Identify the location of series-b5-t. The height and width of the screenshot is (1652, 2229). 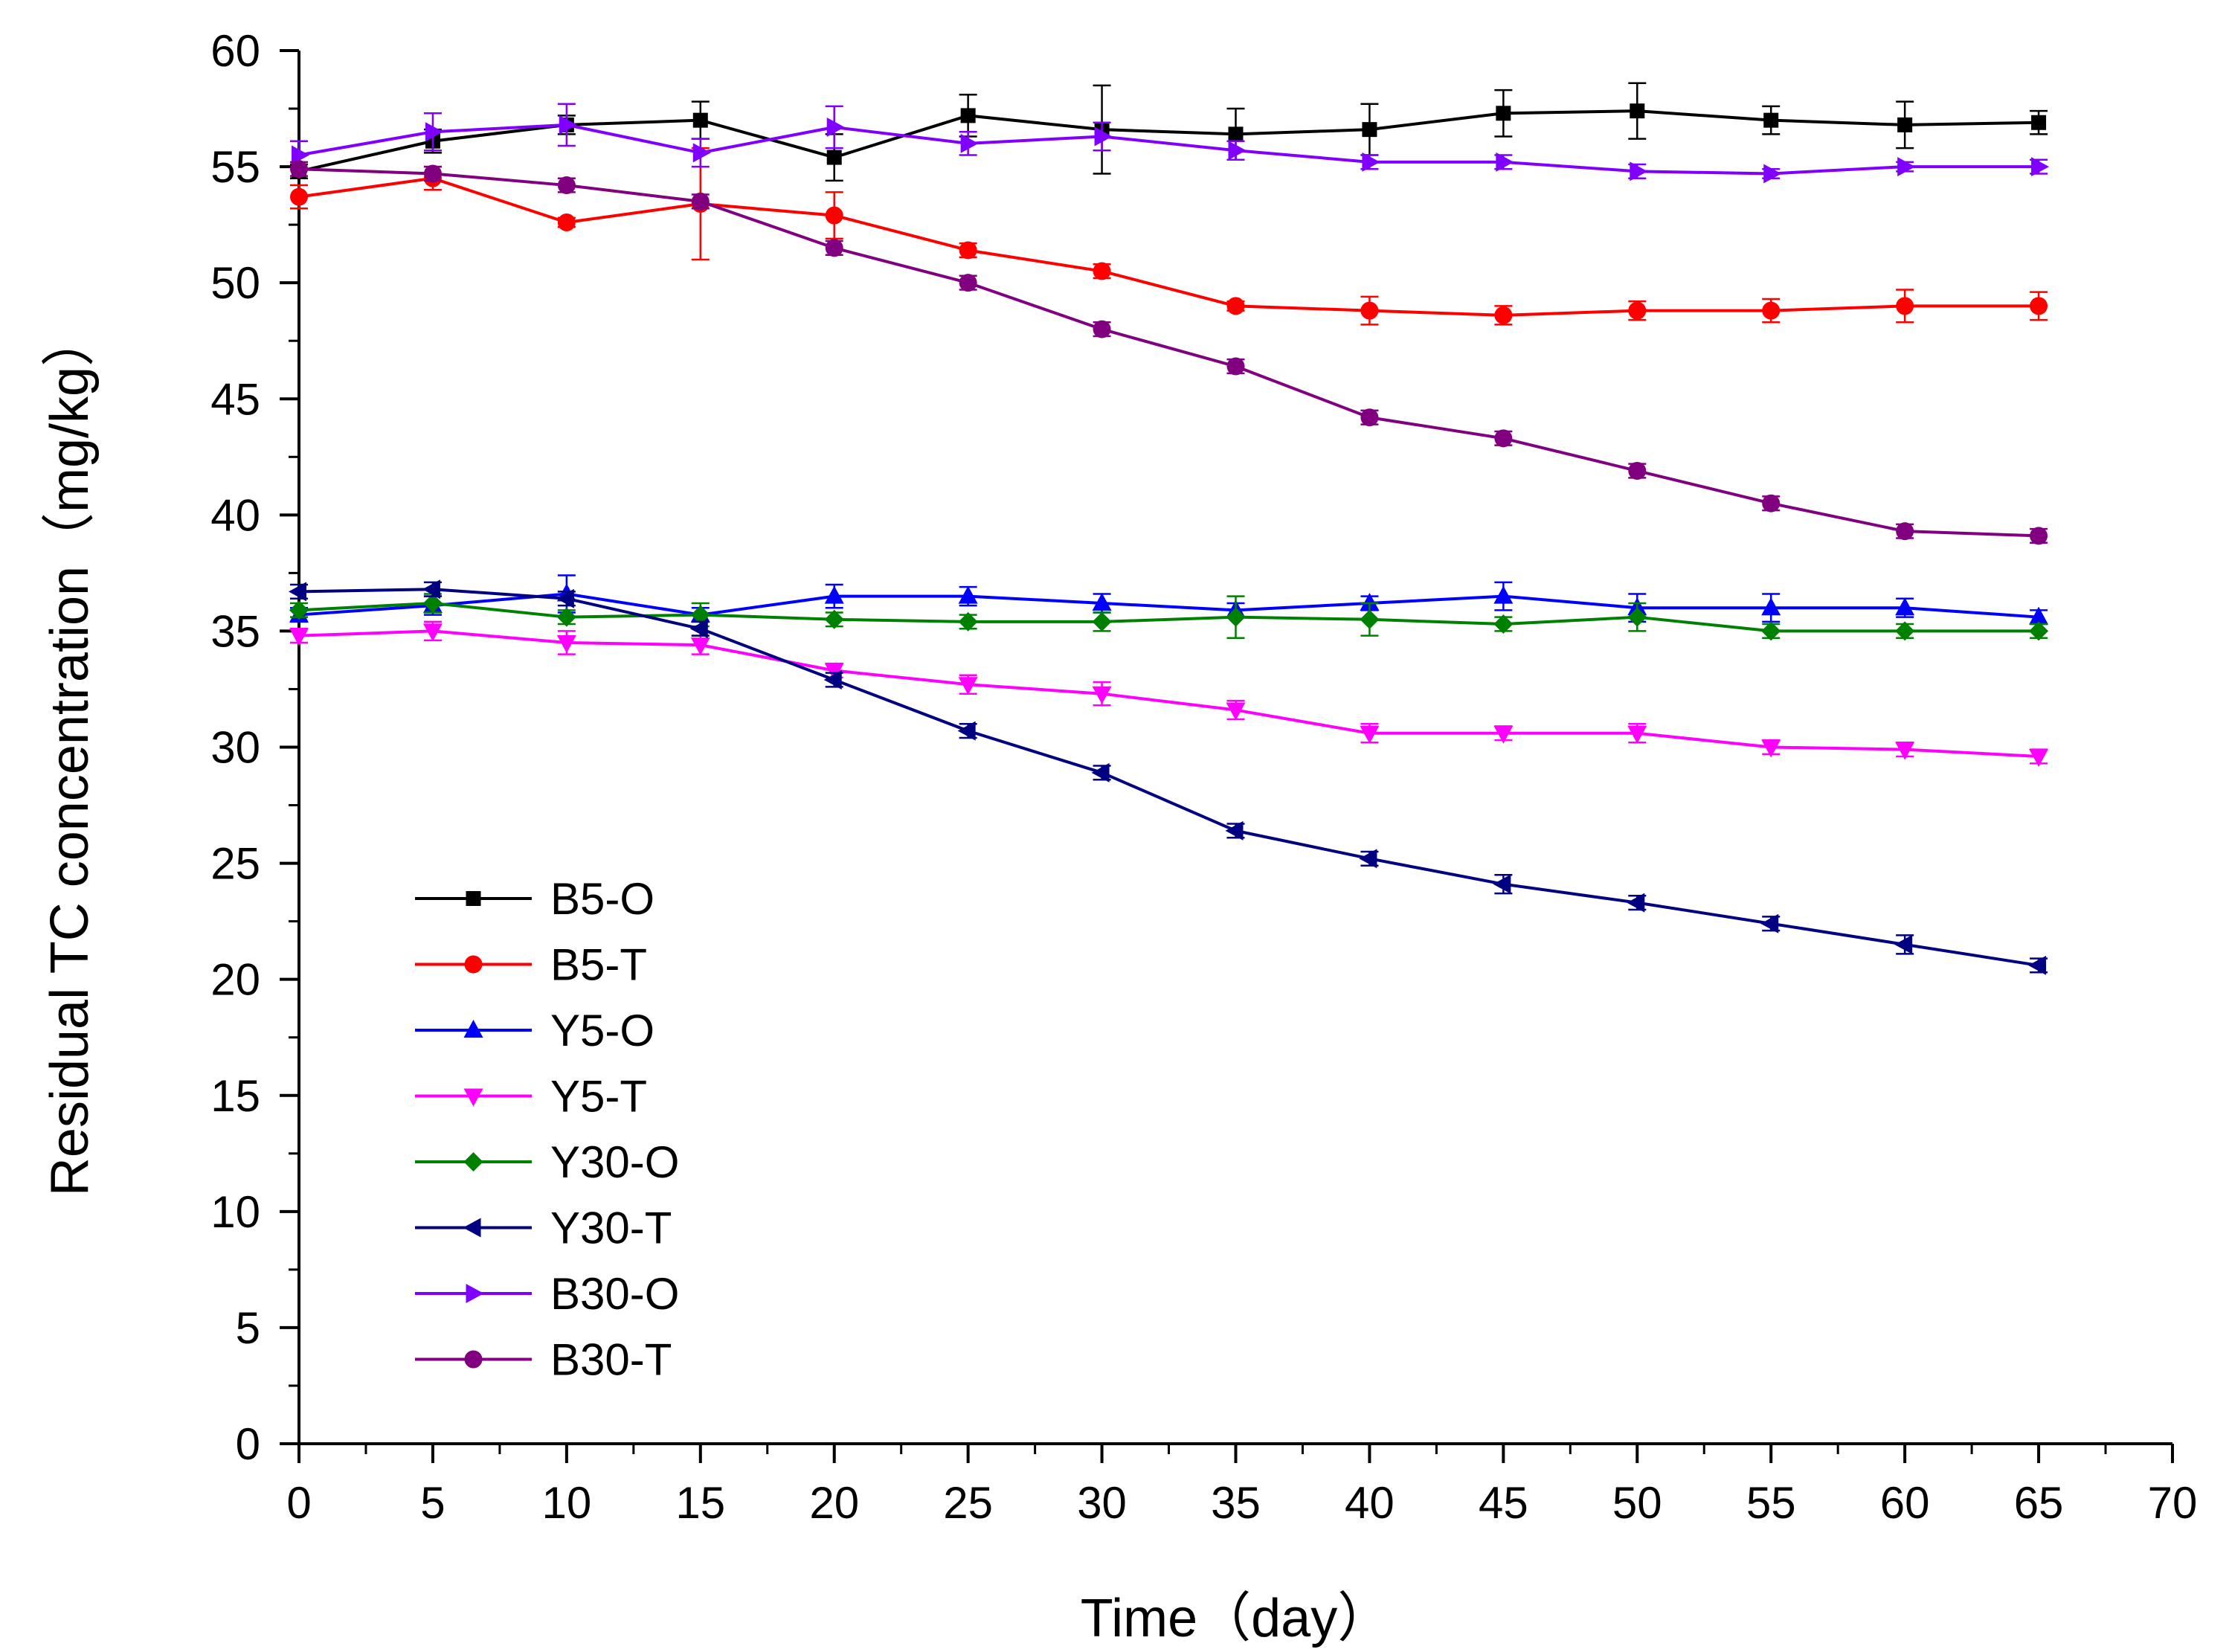
(1169, 237).